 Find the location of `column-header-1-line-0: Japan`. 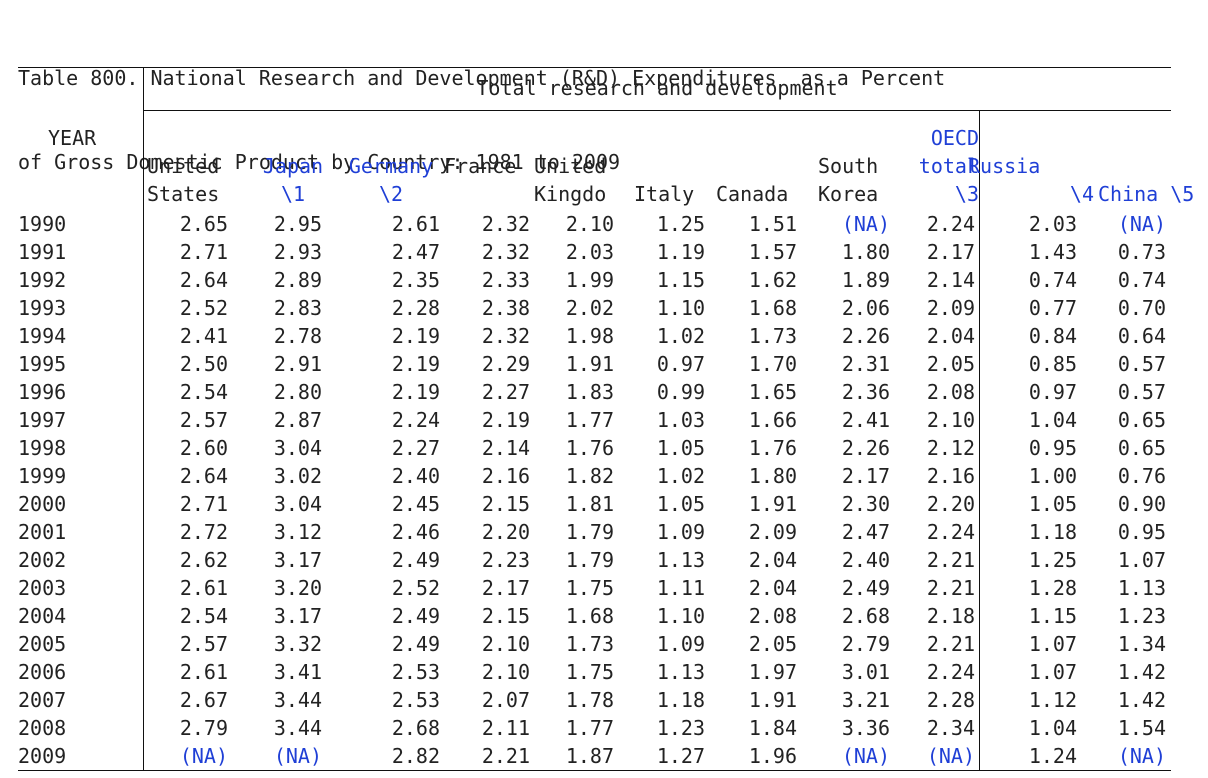

column-header-1-line-0: Japan is located at coordinates (293, 166).